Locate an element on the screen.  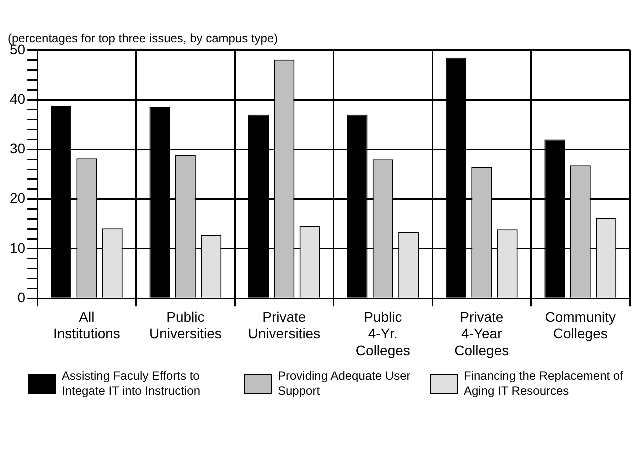
x-tick-label: All Institutions is located at coordinates (86, 325).